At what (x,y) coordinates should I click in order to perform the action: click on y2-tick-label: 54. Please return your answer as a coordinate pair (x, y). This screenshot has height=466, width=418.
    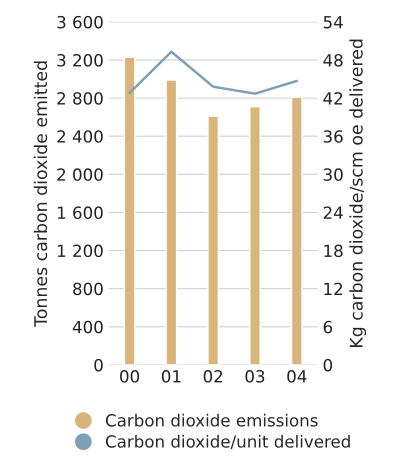
    Looking at the image, I should click on (333, 22).